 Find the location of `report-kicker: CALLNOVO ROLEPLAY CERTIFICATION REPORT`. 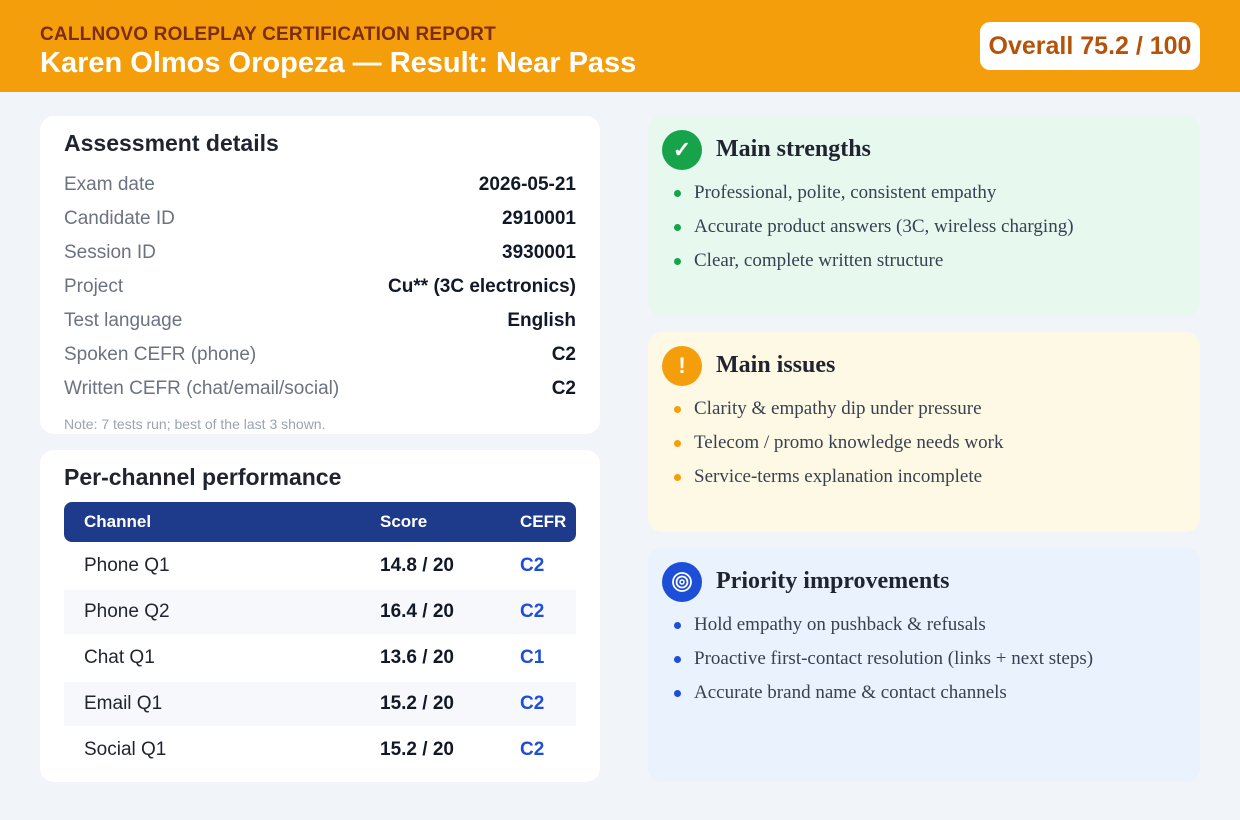

report-kicker: CALLNOVO ROLEPLAY CERTIFICATION REPORT is located at coordinates (268, 34).